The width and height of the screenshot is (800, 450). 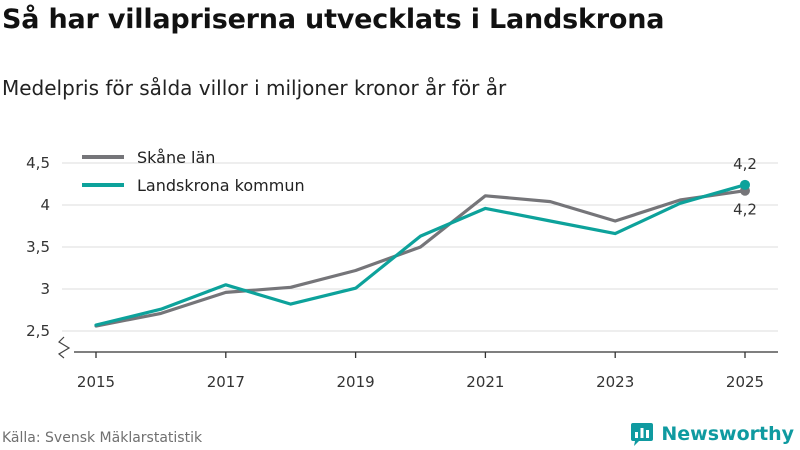 I want to click on y-axis-ticks: 2,5 3 3,5 4 4,5, so click(x=38, y=247).